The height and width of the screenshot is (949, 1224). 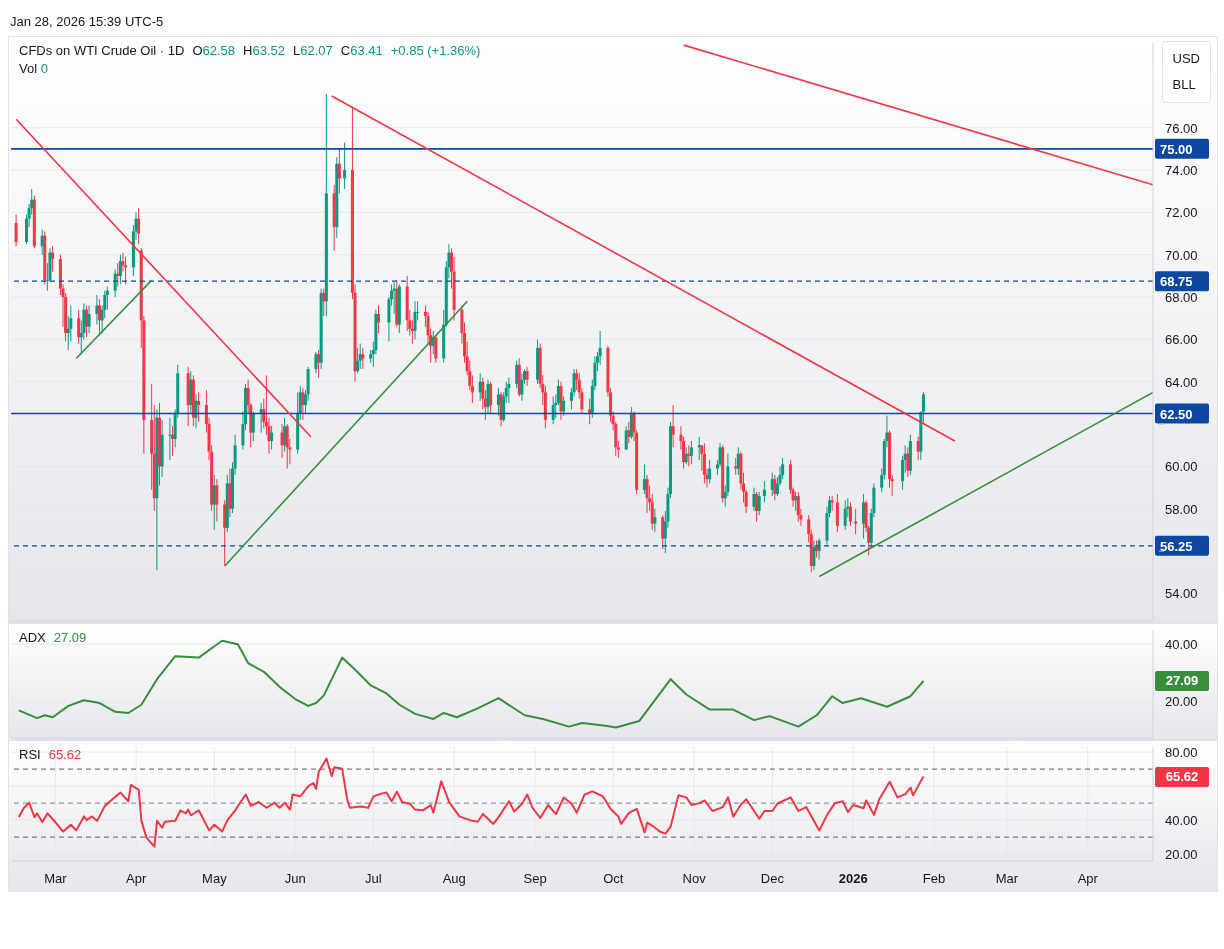 I want to click on y-tick-label: 70.00, so click(x=1181, y=255).